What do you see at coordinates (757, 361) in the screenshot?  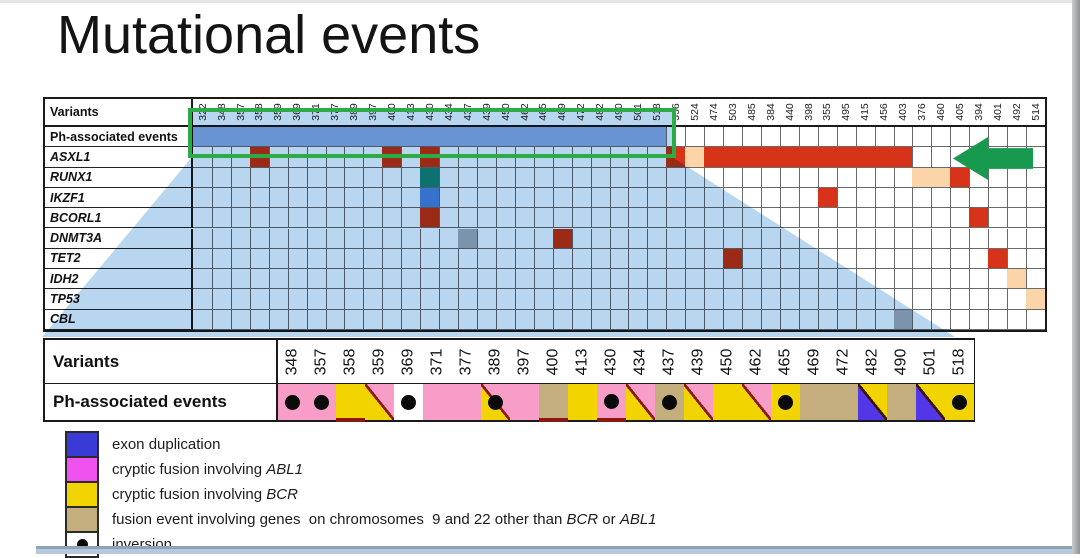 I see `bottom-column-header: 462` at bounding box center [757, 361].